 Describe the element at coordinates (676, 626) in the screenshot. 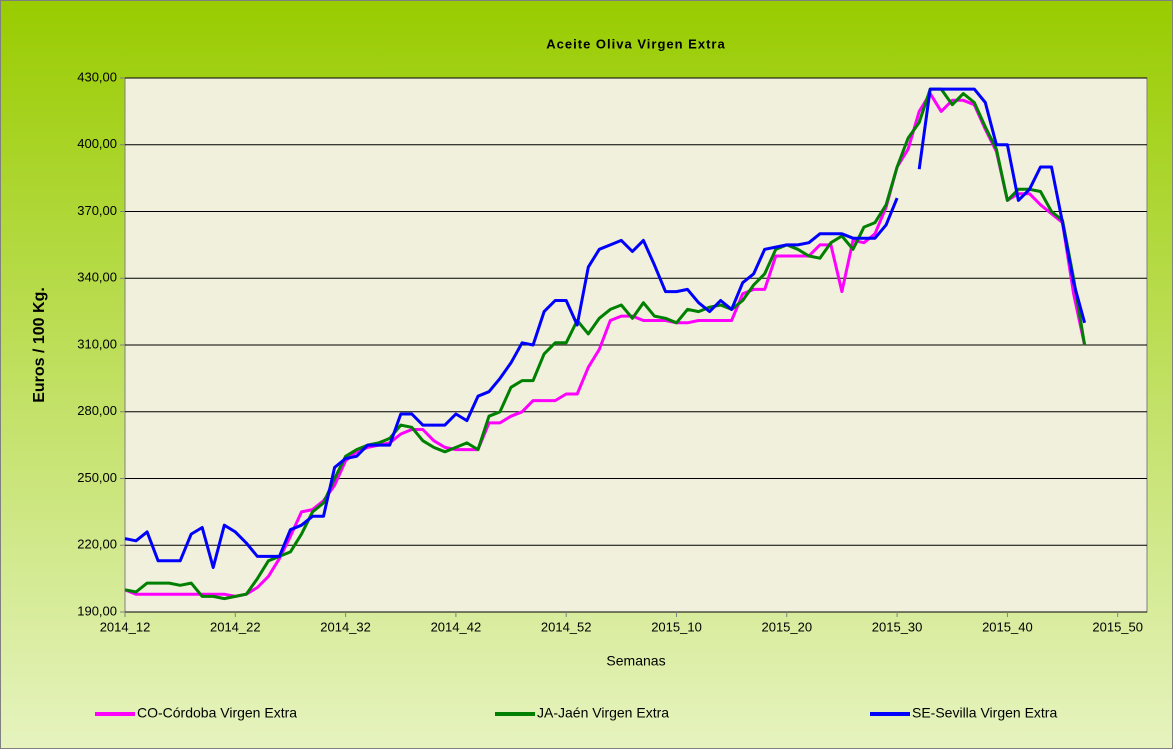

I see `x-tick-label: 2015_10` at that location.